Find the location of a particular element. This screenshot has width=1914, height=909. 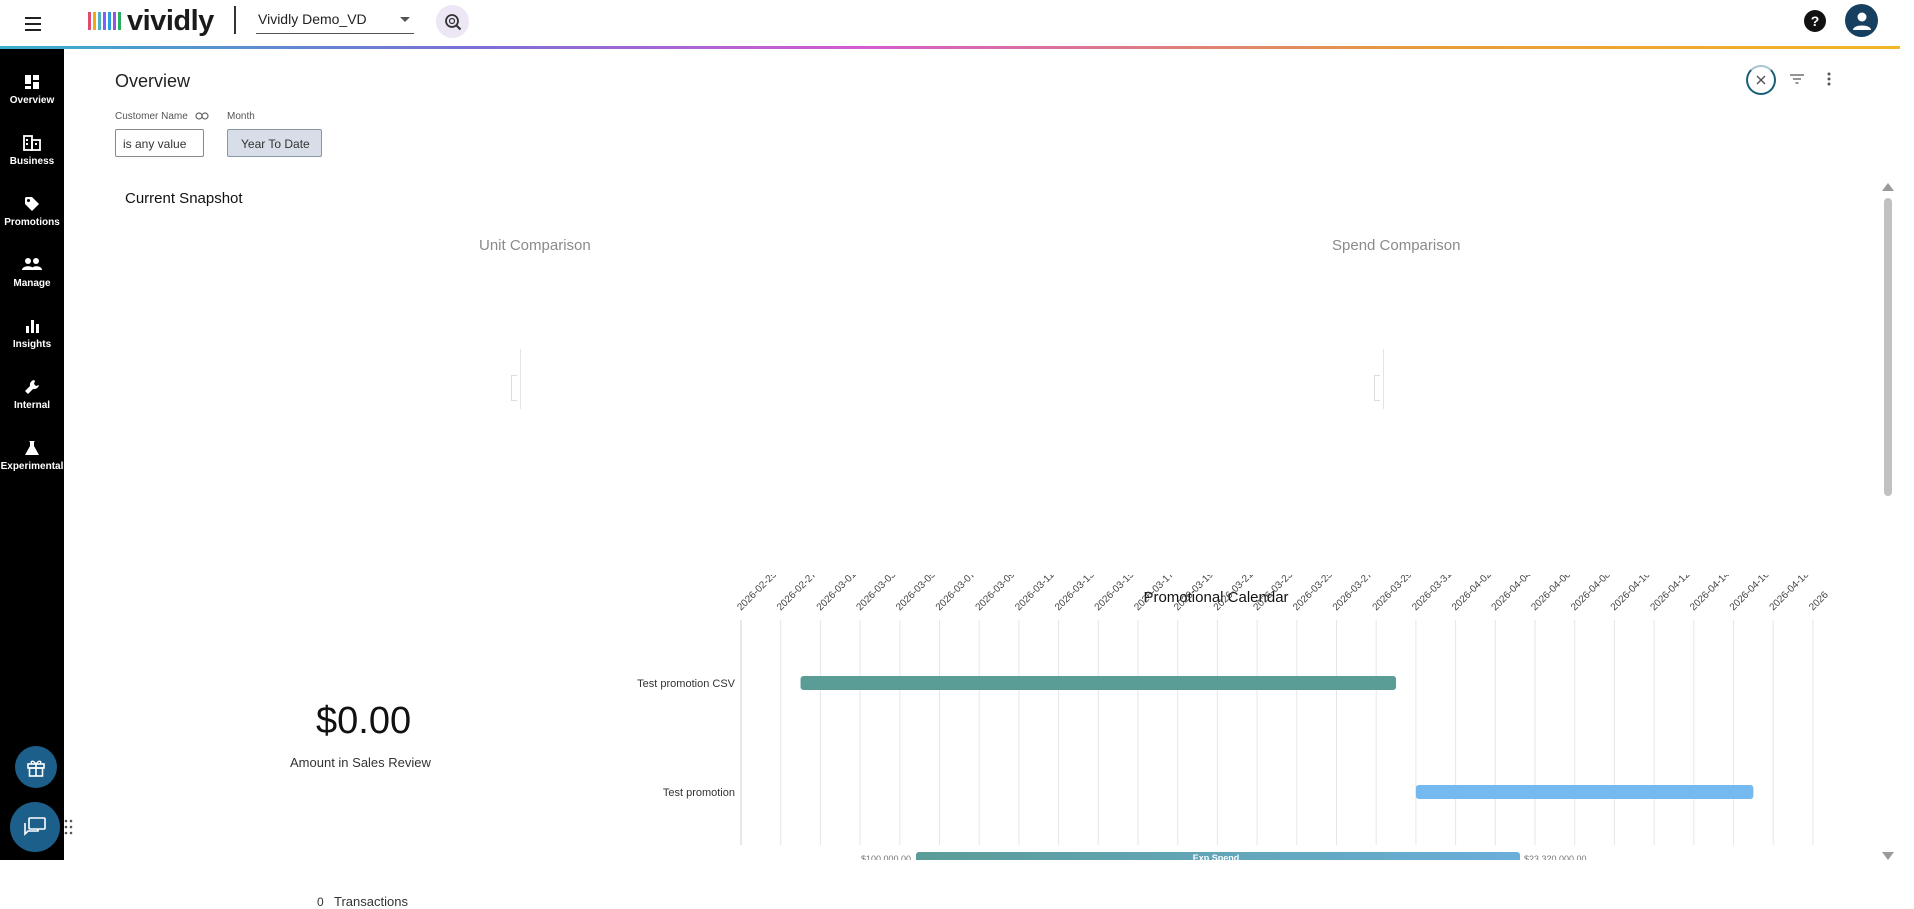

gift-button is located at coordinates (36, 767).